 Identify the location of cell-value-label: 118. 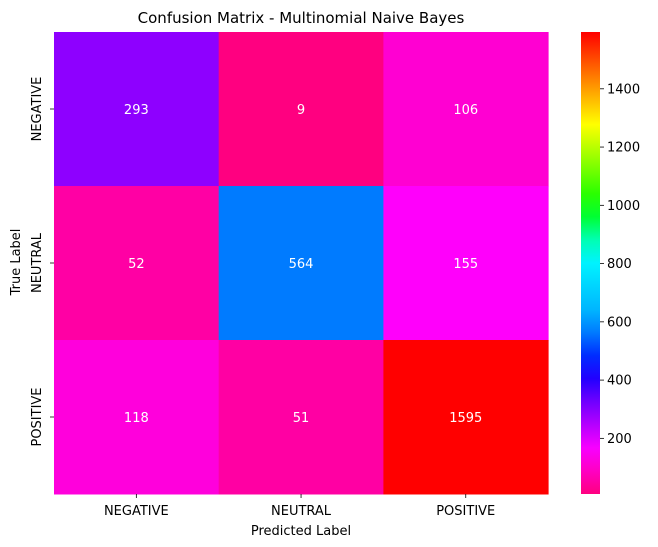
(136, 418).